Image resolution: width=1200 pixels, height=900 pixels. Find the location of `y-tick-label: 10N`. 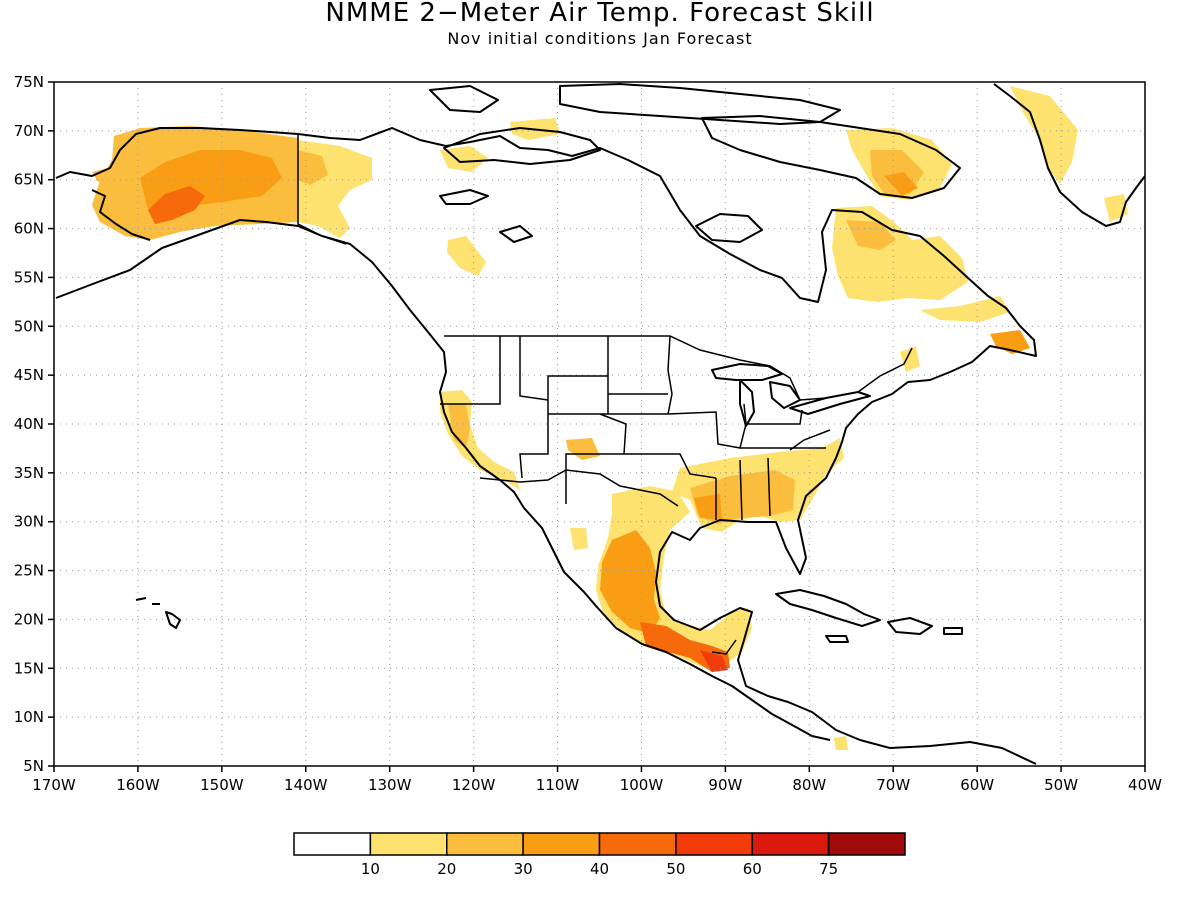

y-tick-label: 10N is located at coordinates (29, 717).